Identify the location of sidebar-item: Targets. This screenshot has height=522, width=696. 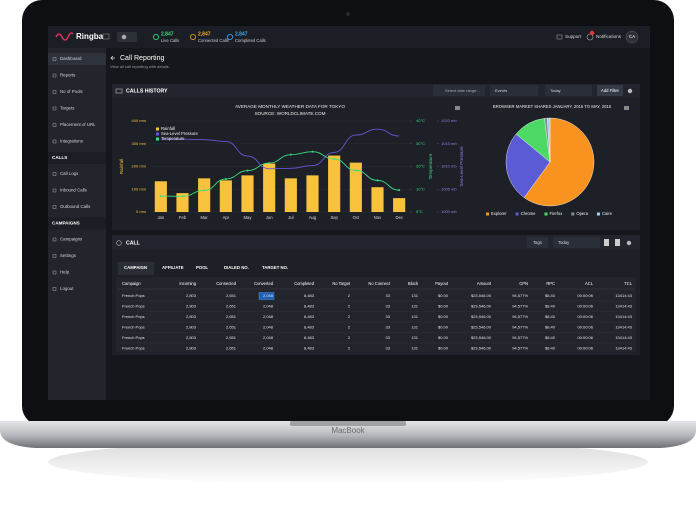
(67, 108).